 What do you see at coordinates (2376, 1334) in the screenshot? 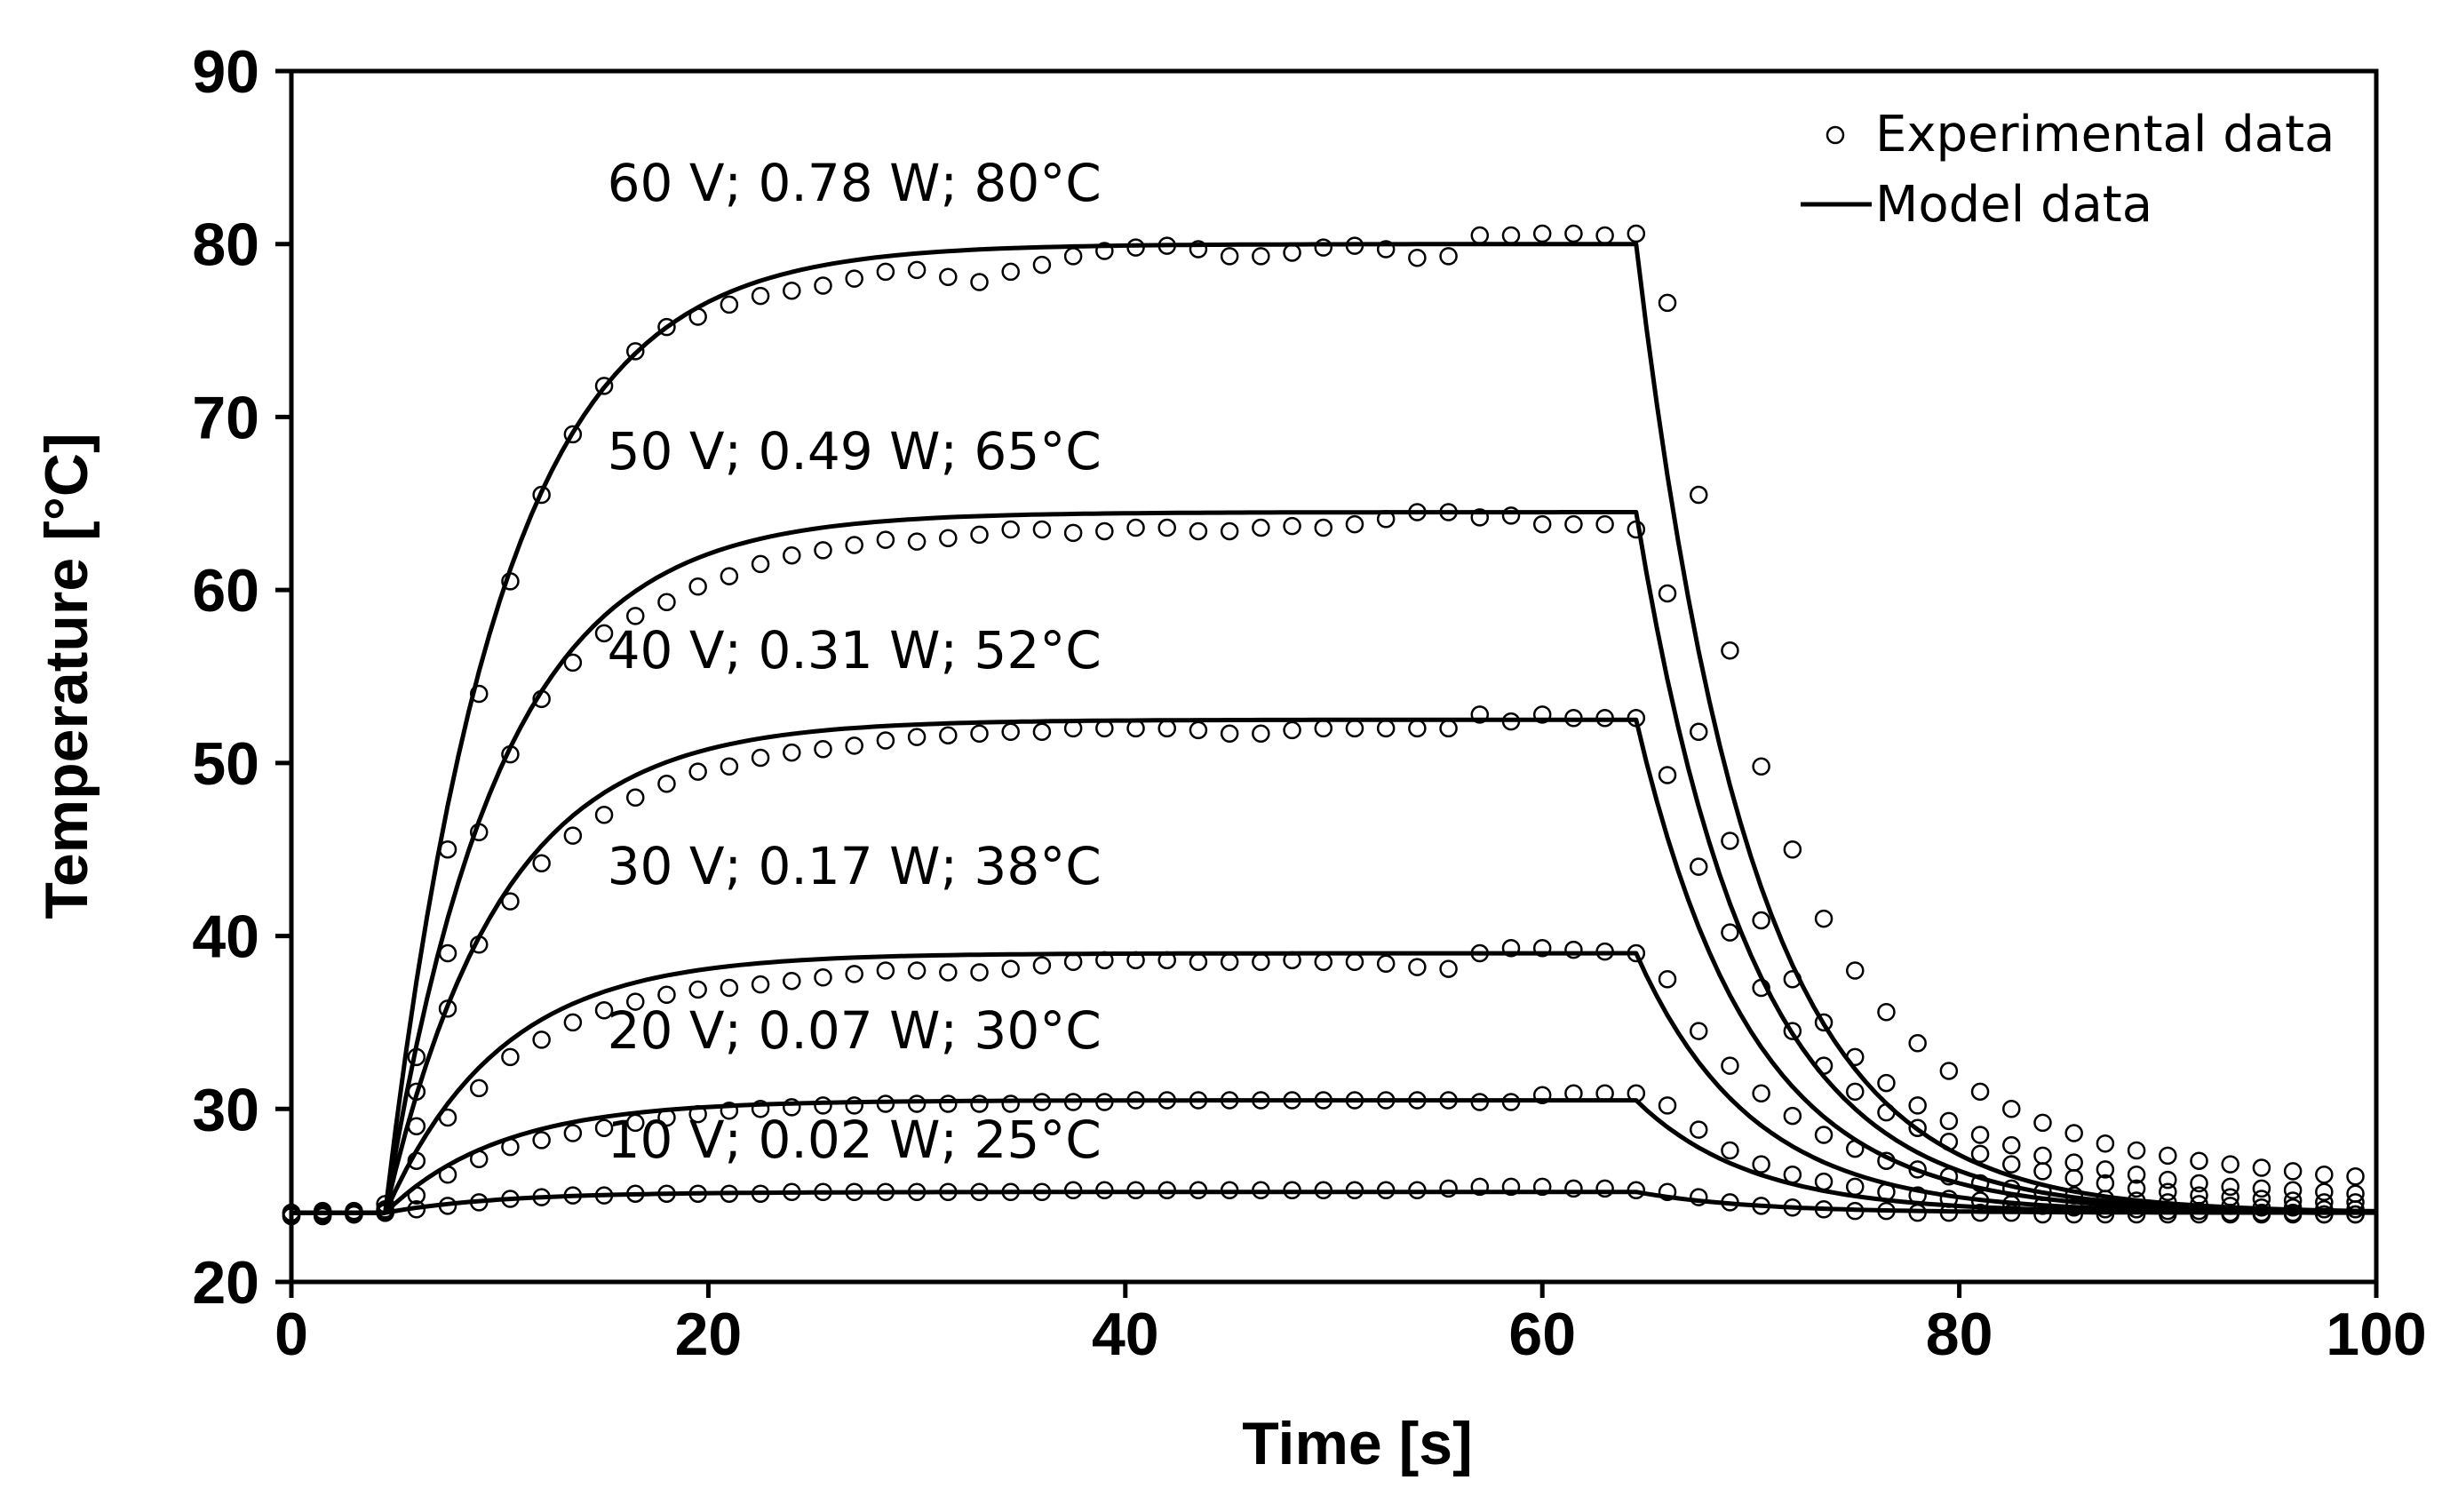
I see `x-tick-label: 100` at bounding box center [2376, 1334].